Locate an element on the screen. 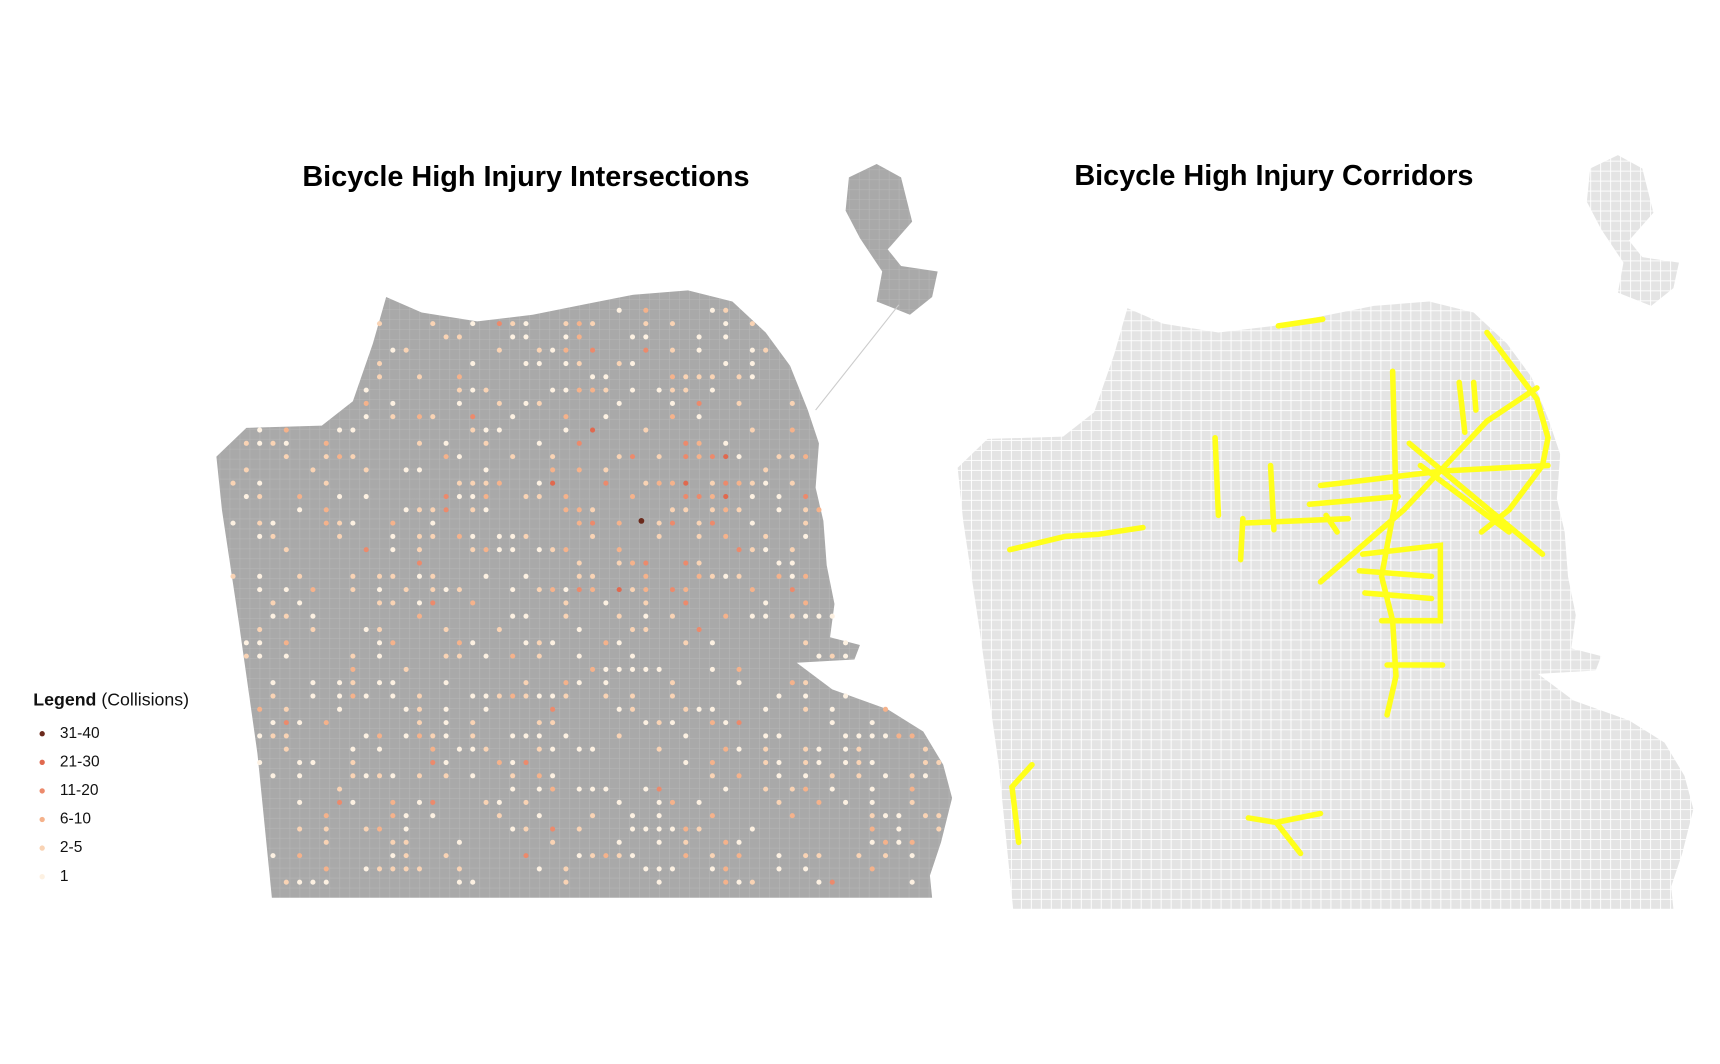 This screenshot has width=1720, height=1064. corridor is located at coordinates (1076, 538).